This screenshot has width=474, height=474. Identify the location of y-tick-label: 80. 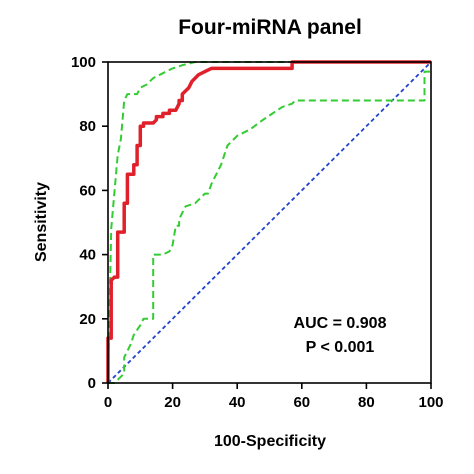
(87, 126).